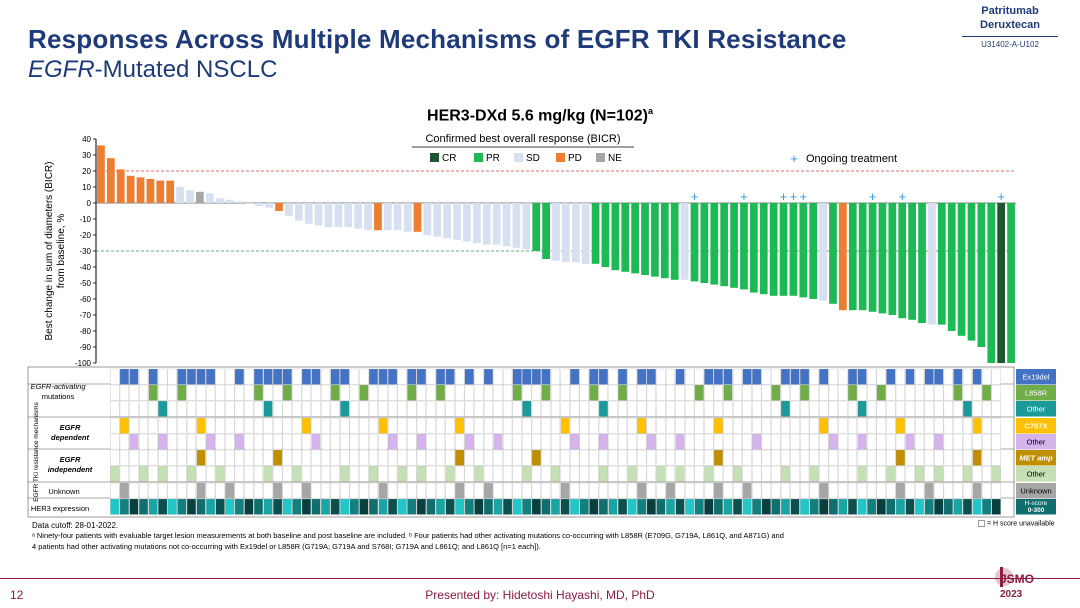  Describe the element at coordinates (434, 157) in the screenshot. I see `legend-swatch` at that location.